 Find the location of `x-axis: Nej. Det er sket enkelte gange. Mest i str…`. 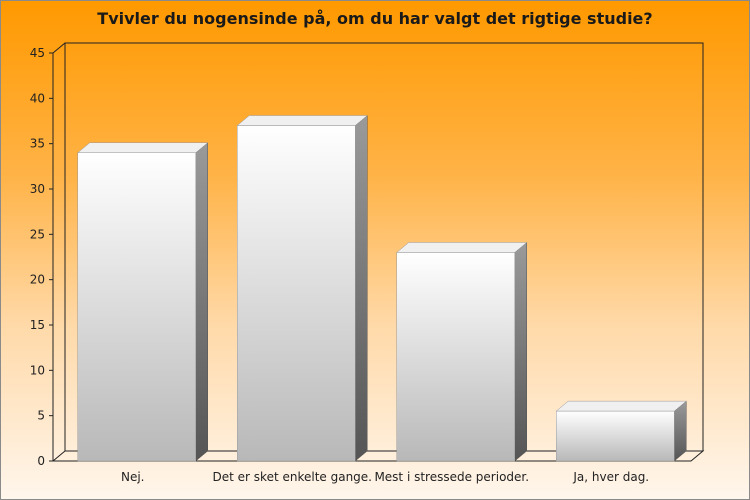

x-axis: Nej. Det er sket enkelte gange. Mest i str… is located at coordinates (385, 477).